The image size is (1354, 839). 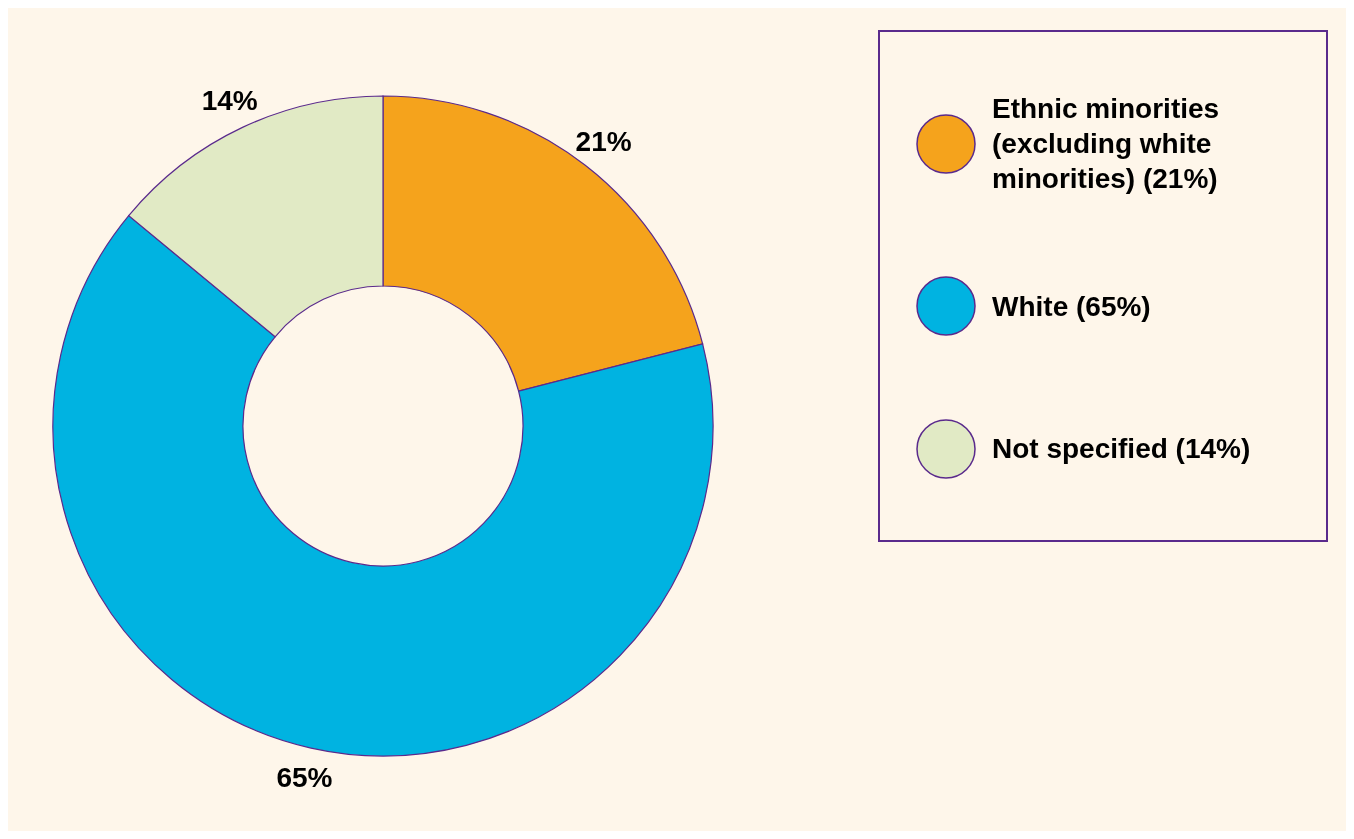 What do you see at coordinates (229, 100) in the screenshot?
I see `data-label: 14%` at bounding box center [229, 100].